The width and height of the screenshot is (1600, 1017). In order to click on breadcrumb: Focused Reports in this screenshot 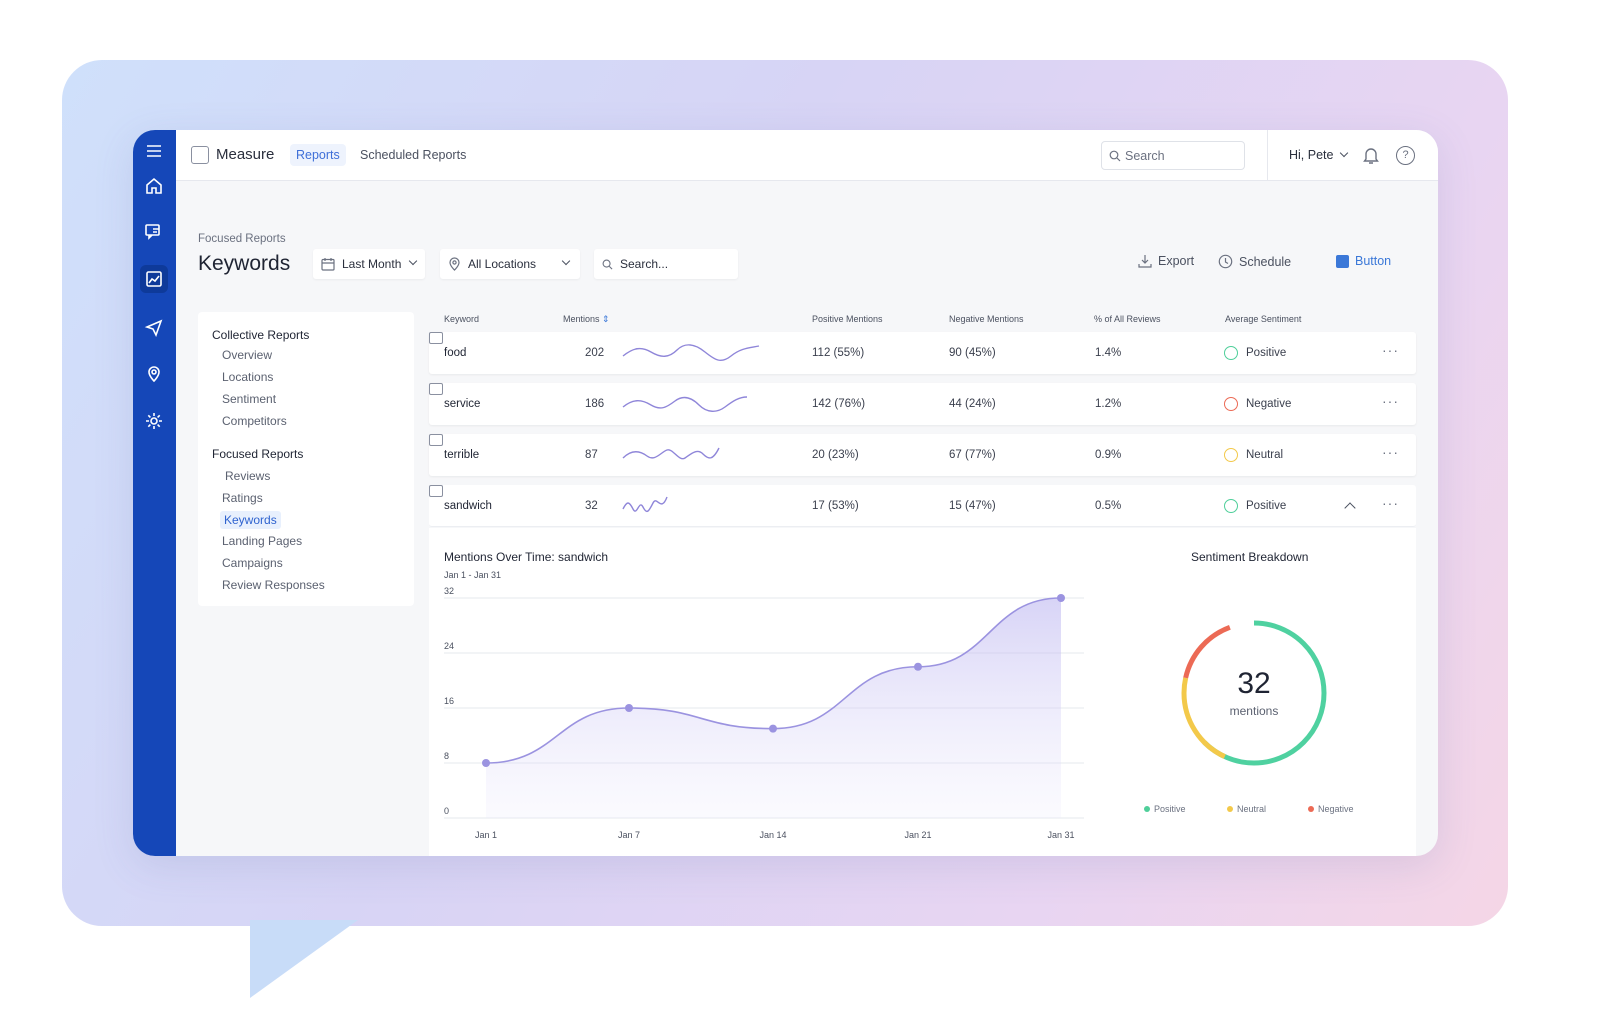, I will do `click(242, 239)`.